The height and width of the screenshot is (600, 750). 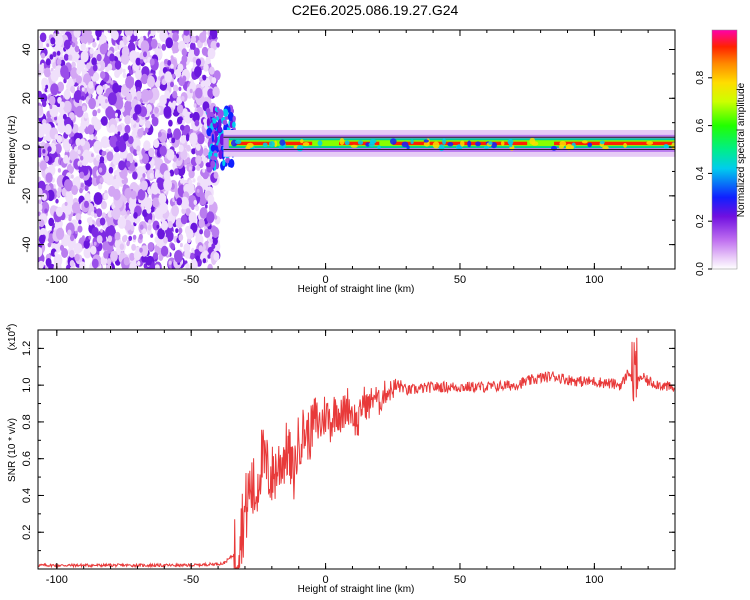 What do you see at coordinates (460, 143) in the screenshot?
I see `signal-core` at bounding box center [460, 143].